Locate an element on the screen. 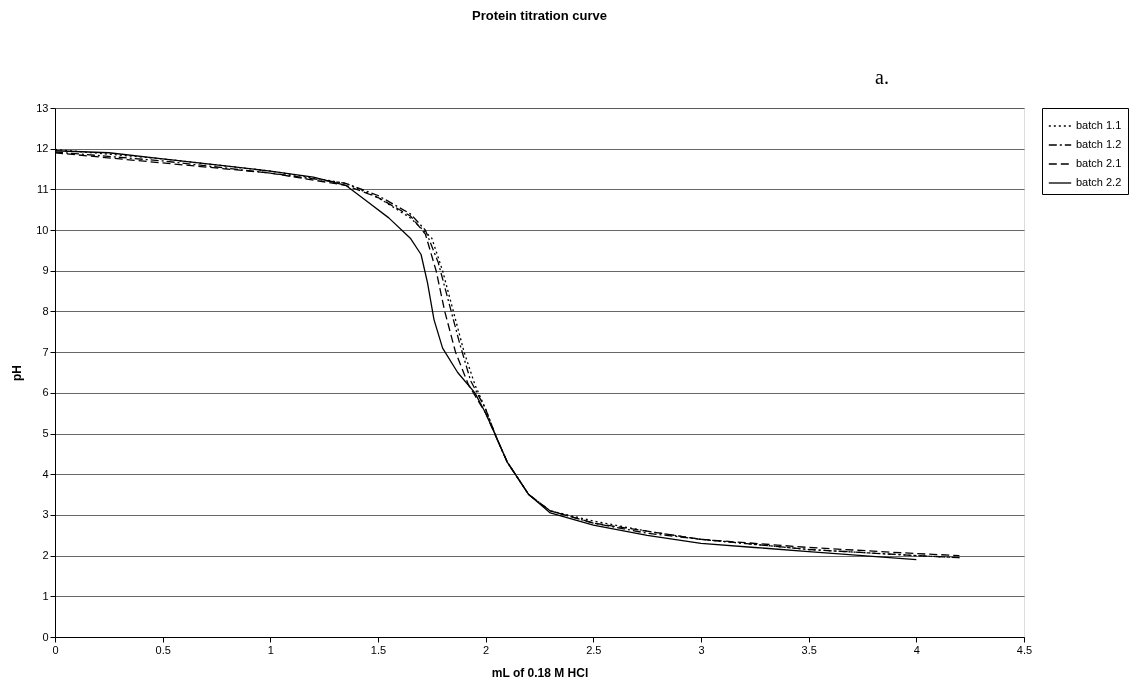 The height and width of the screenshot is (688, 1139). y-tick-label: 10 is located at coordinates (42, 229).